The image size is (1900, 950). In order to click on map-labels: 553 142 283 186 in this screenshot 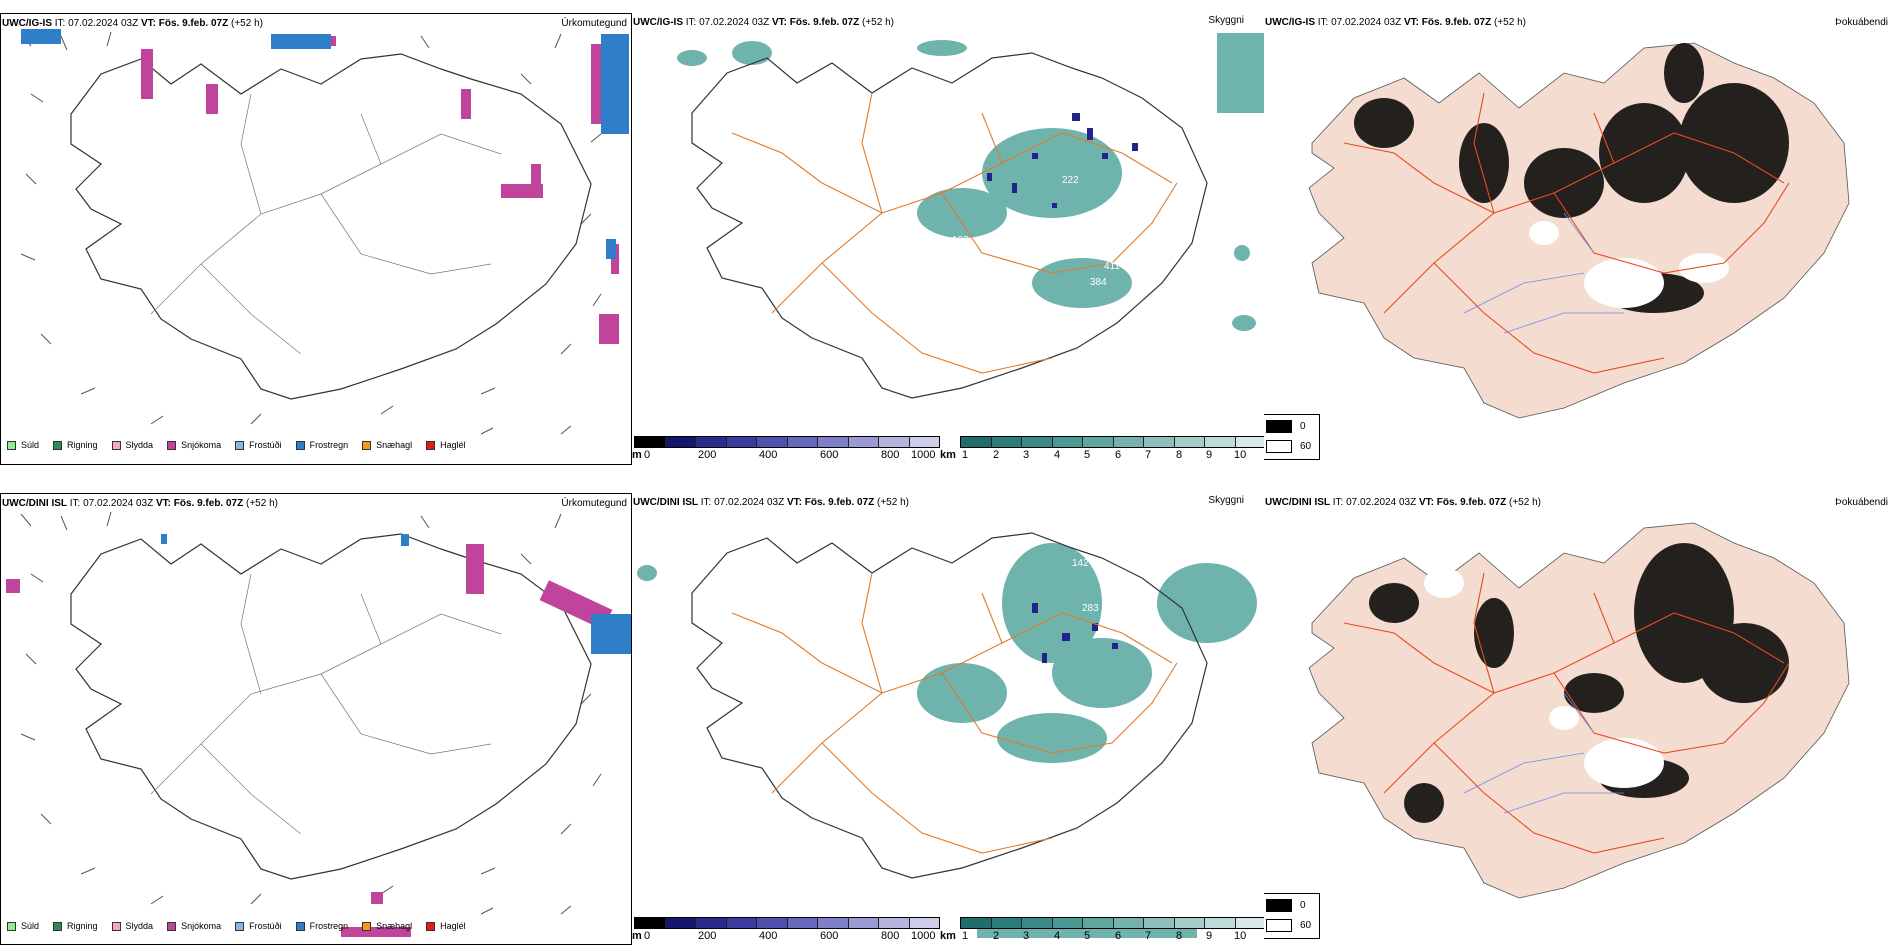, I will do `click(1073, 614)`.